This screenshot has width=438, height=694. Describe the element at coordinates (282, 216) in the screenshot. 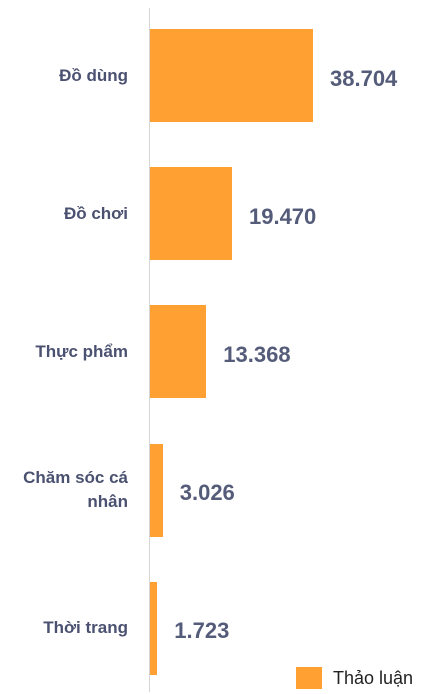

I see `value-label: 19.470` at that location.